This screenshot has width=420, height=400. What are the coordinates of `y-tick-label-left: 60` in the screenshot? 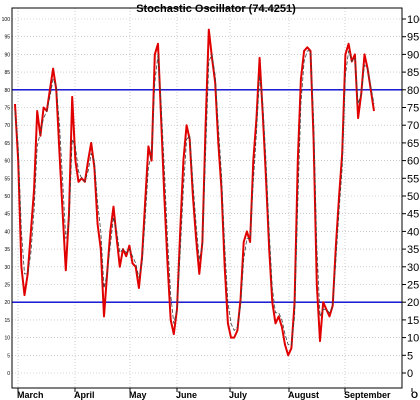 It's located at (7, 162).